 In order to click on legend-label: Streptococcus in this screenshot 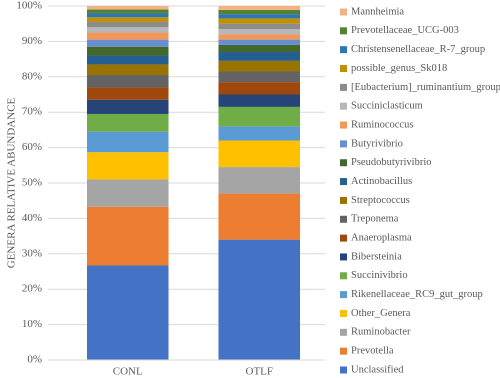, I will do `click(380, 200)`.